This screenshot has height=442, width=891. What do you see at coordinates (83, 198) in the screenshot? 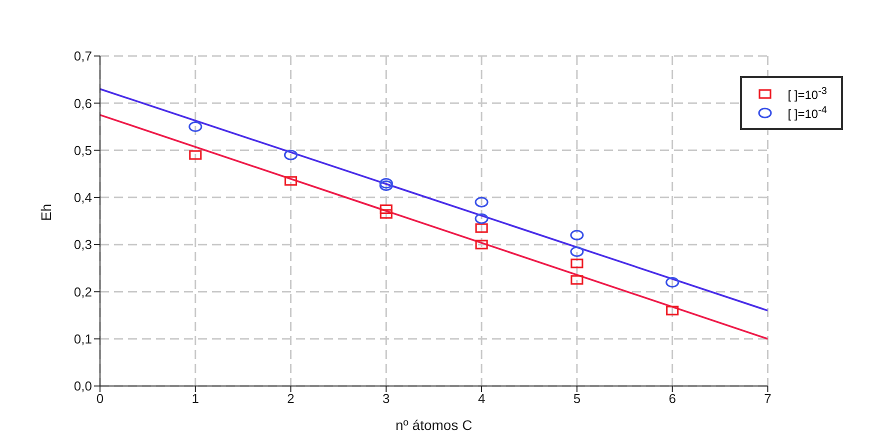
I see `y-tick-label: 0,4` at bounding box center [83, 198].